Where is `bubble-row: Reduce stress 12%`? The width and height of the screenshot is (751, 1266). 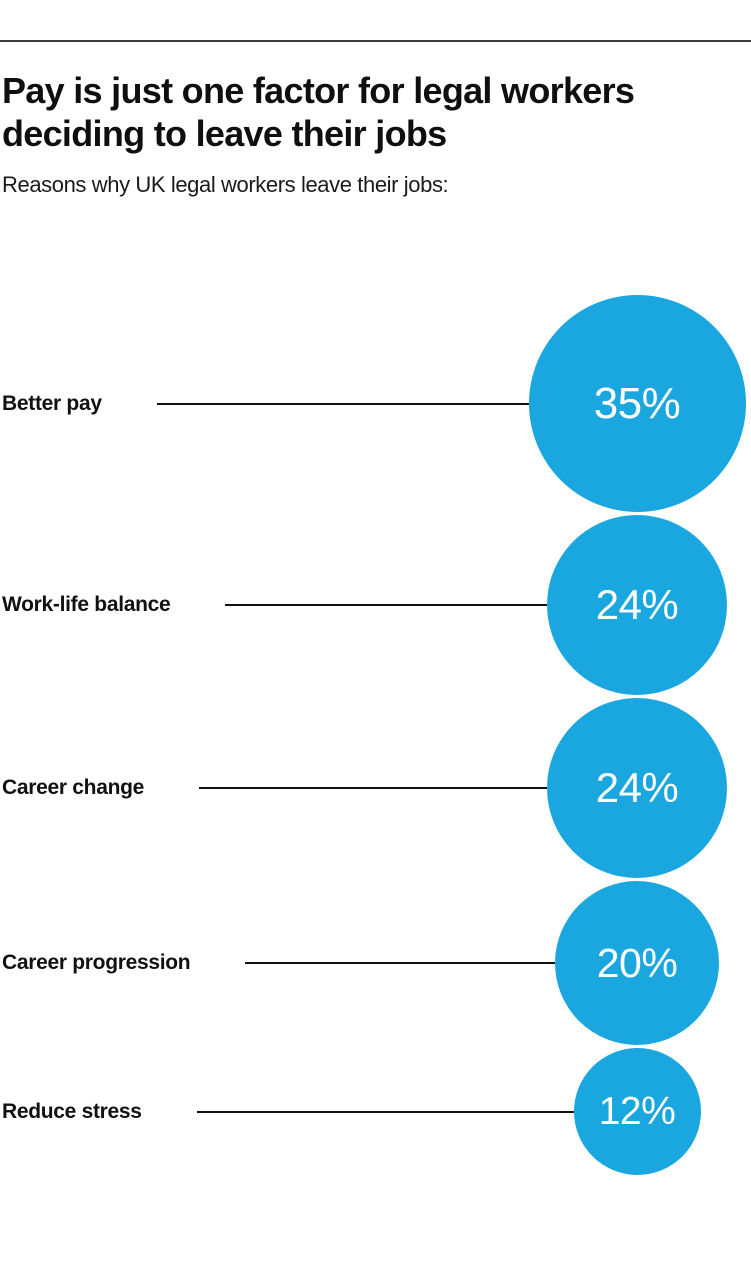 bubble-row: Reduce stress 12% is located at coordinates (375, 1111).